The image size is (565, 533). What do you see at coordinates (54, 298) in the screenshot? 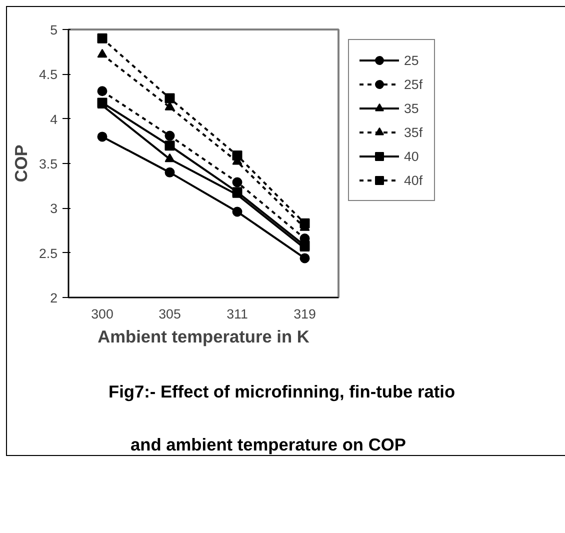
I see `y-tick-label: 2` at bounding box center [54, 298].